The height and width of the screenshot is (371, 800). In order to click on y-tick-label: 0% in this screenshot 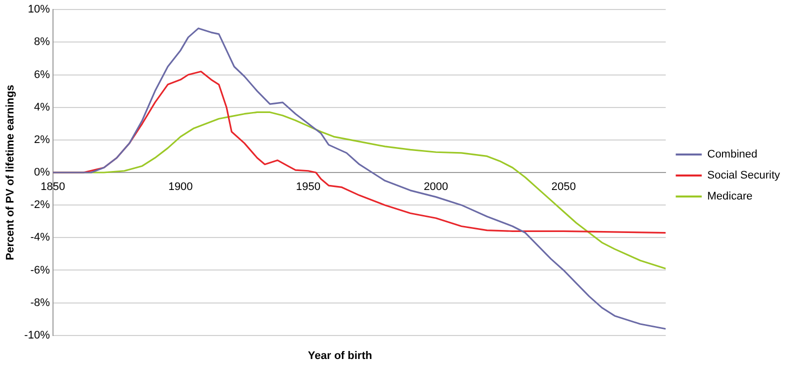, I will do `click(42, 172)`.